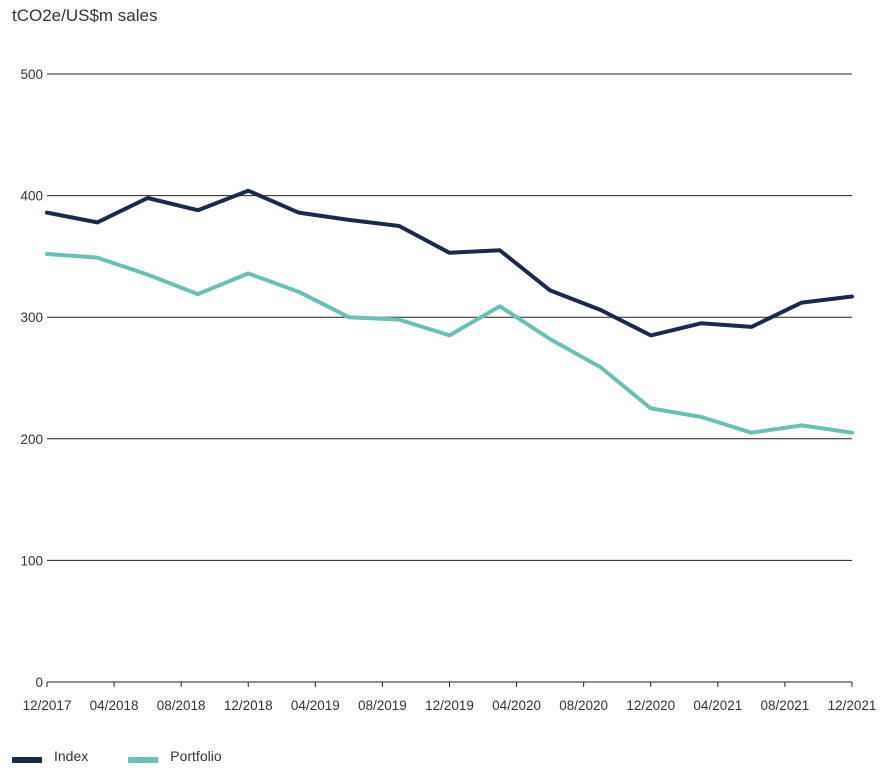 This screenshot has width=885, height=778. I want to click on y-tick-label: 400, so click(31, 196).